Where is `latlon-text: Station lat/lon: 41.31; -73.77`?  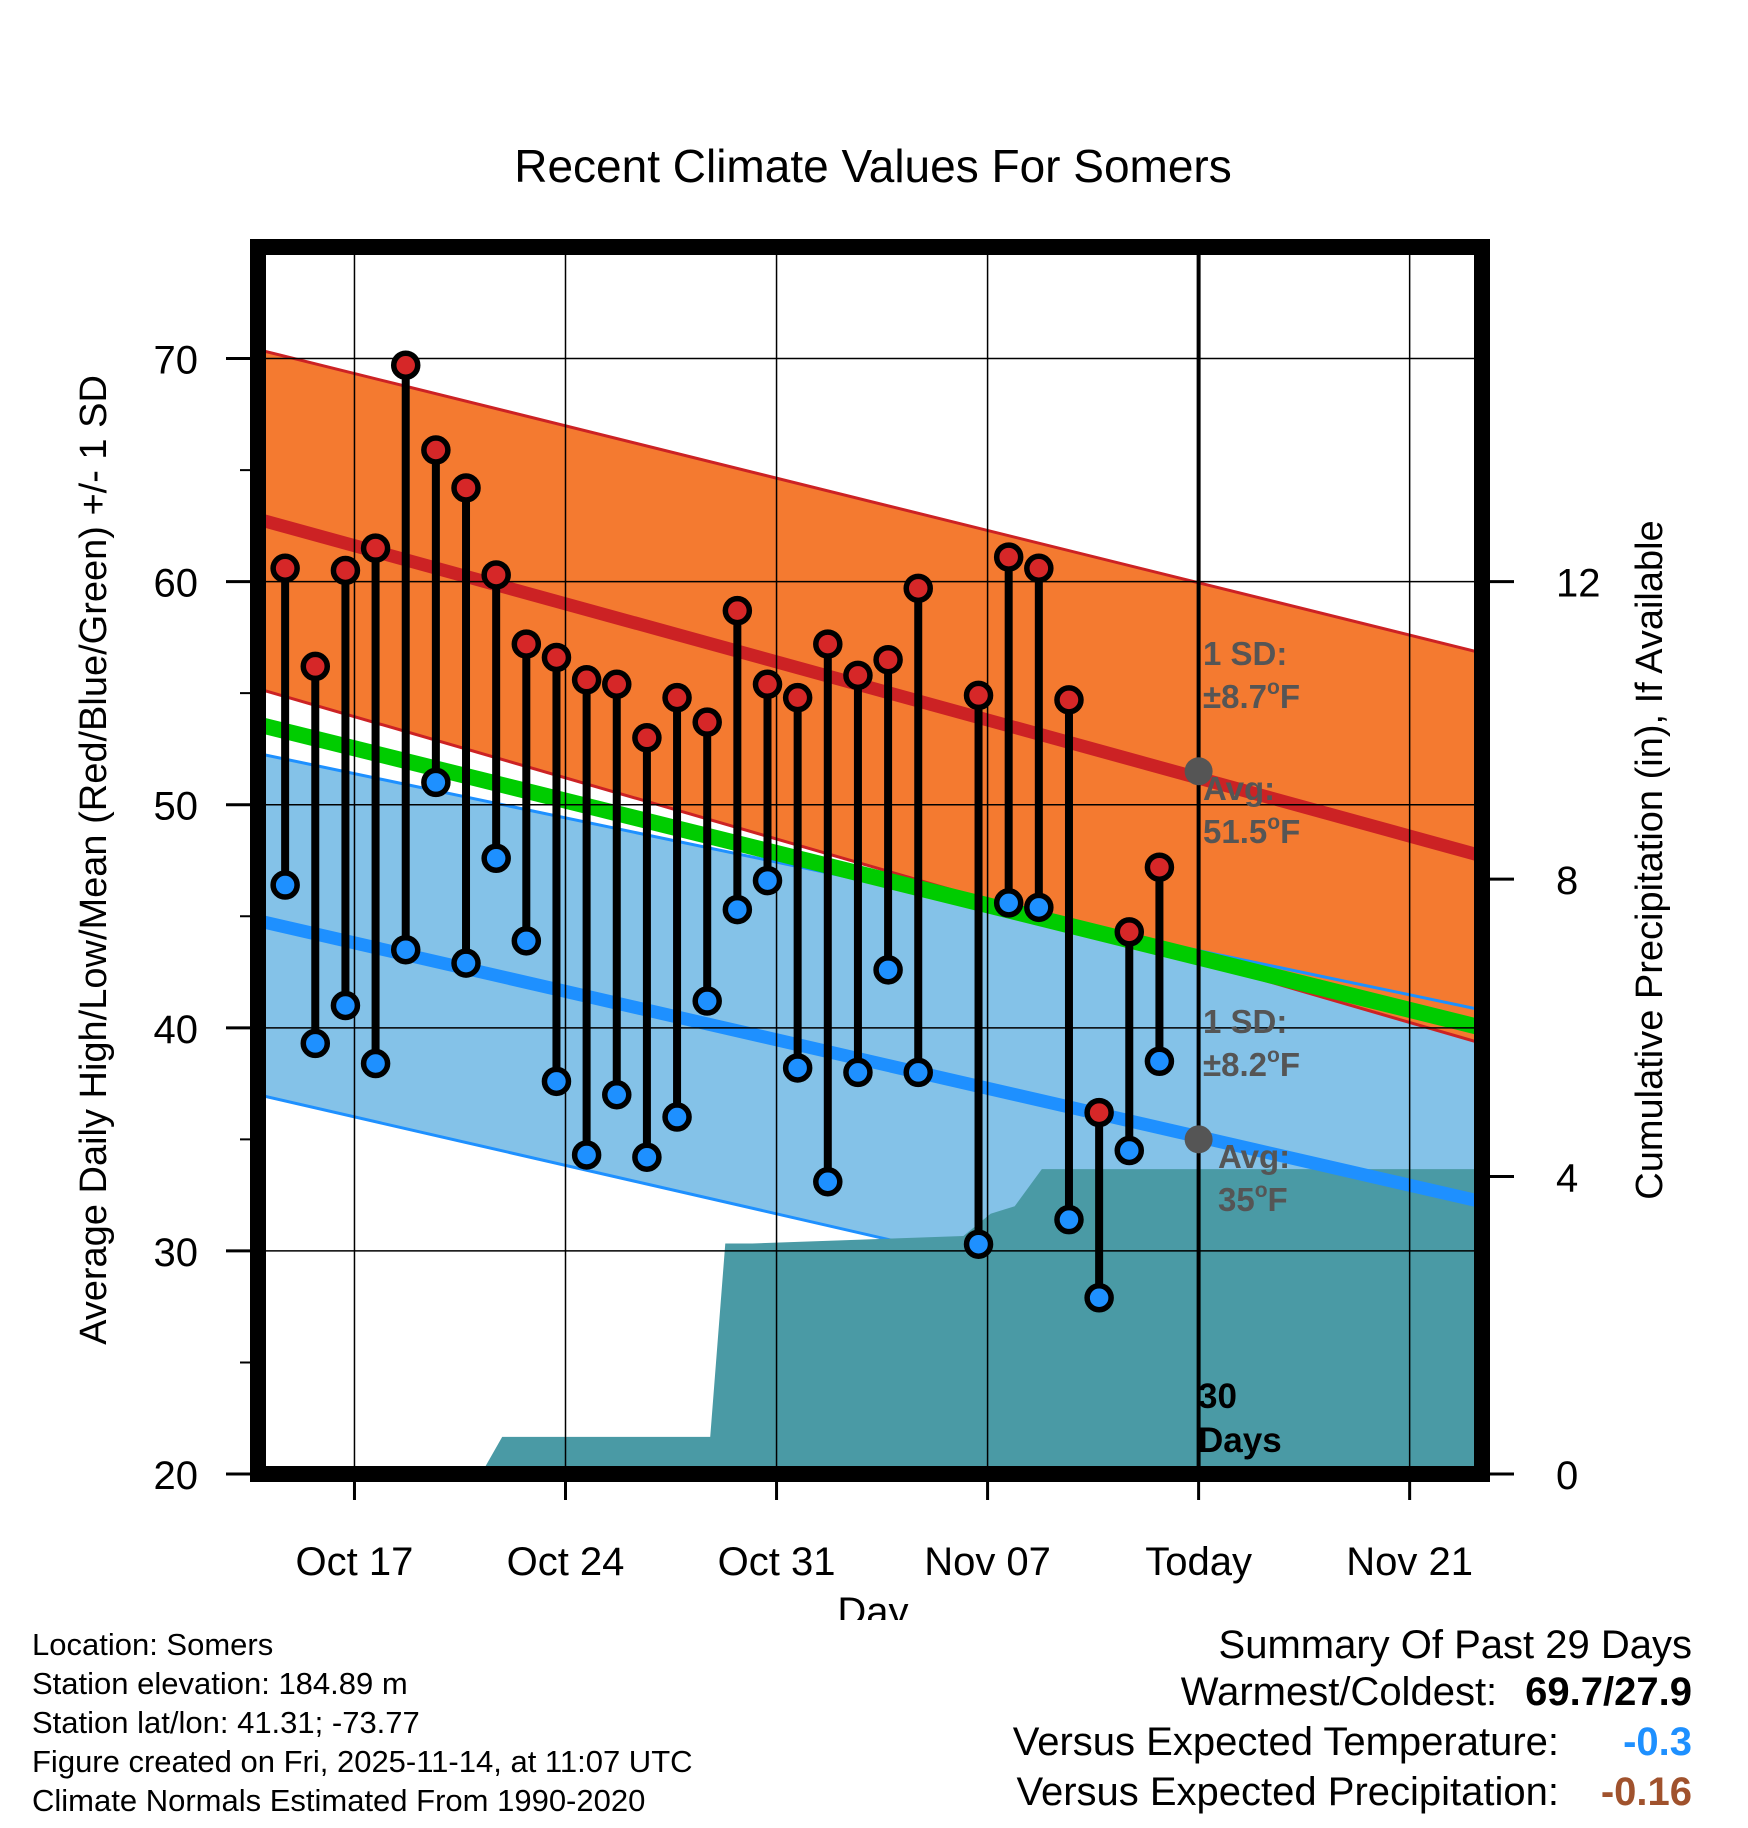
latlon-text: Station lat/lon: 41.31; -73.77 is located at coordinates (226, 1722).